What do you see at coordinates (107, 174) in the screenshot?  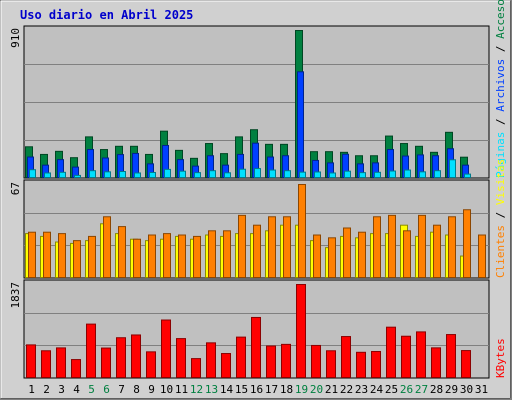 I see `bar-páginas-day-6` at bounding box center [107, 174].